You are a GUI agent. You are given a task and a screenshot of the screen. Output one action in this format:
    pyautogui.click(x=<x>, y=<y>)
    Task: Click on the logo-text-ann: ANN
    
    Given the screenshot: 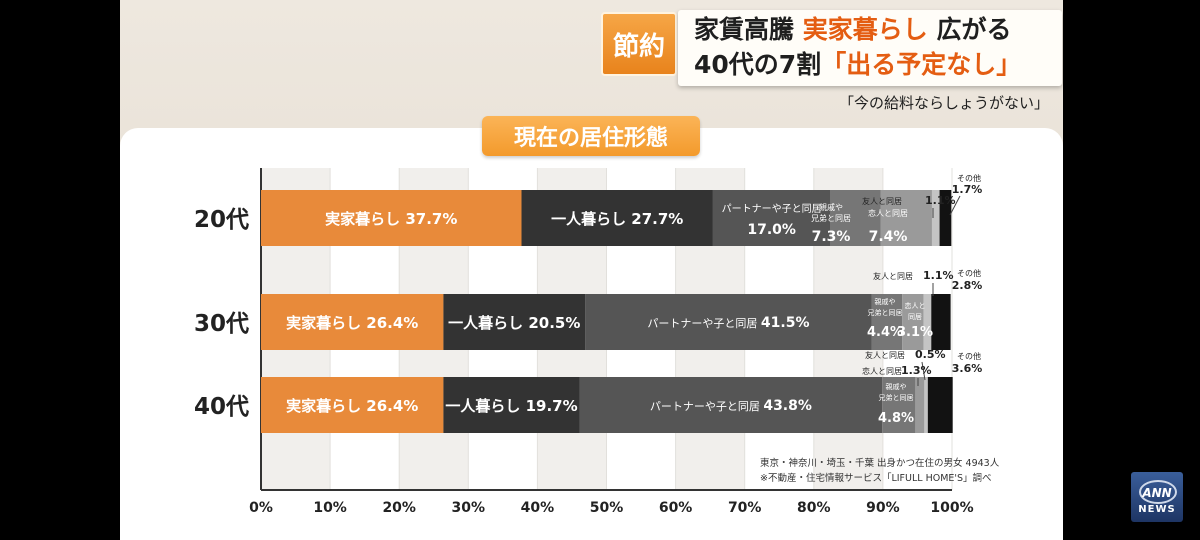 What is the action you would take?
    pyautogui.click(x=1157, y=493)
    